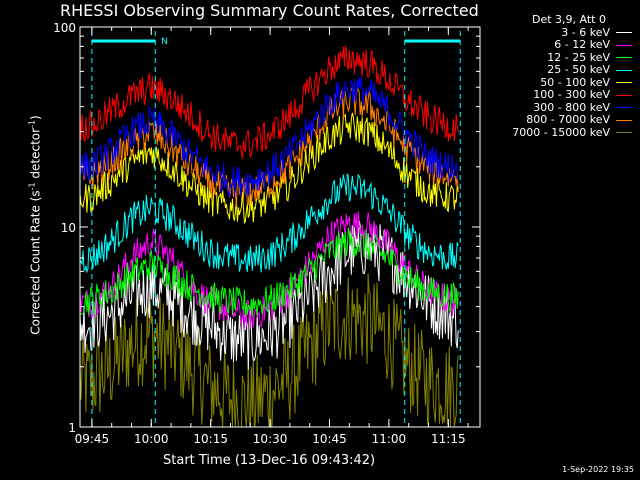  What do you see at coordinates (448, 439) in the screenshot?
I see `x-tick-label: 11:15` at bounding box center [448, 439].